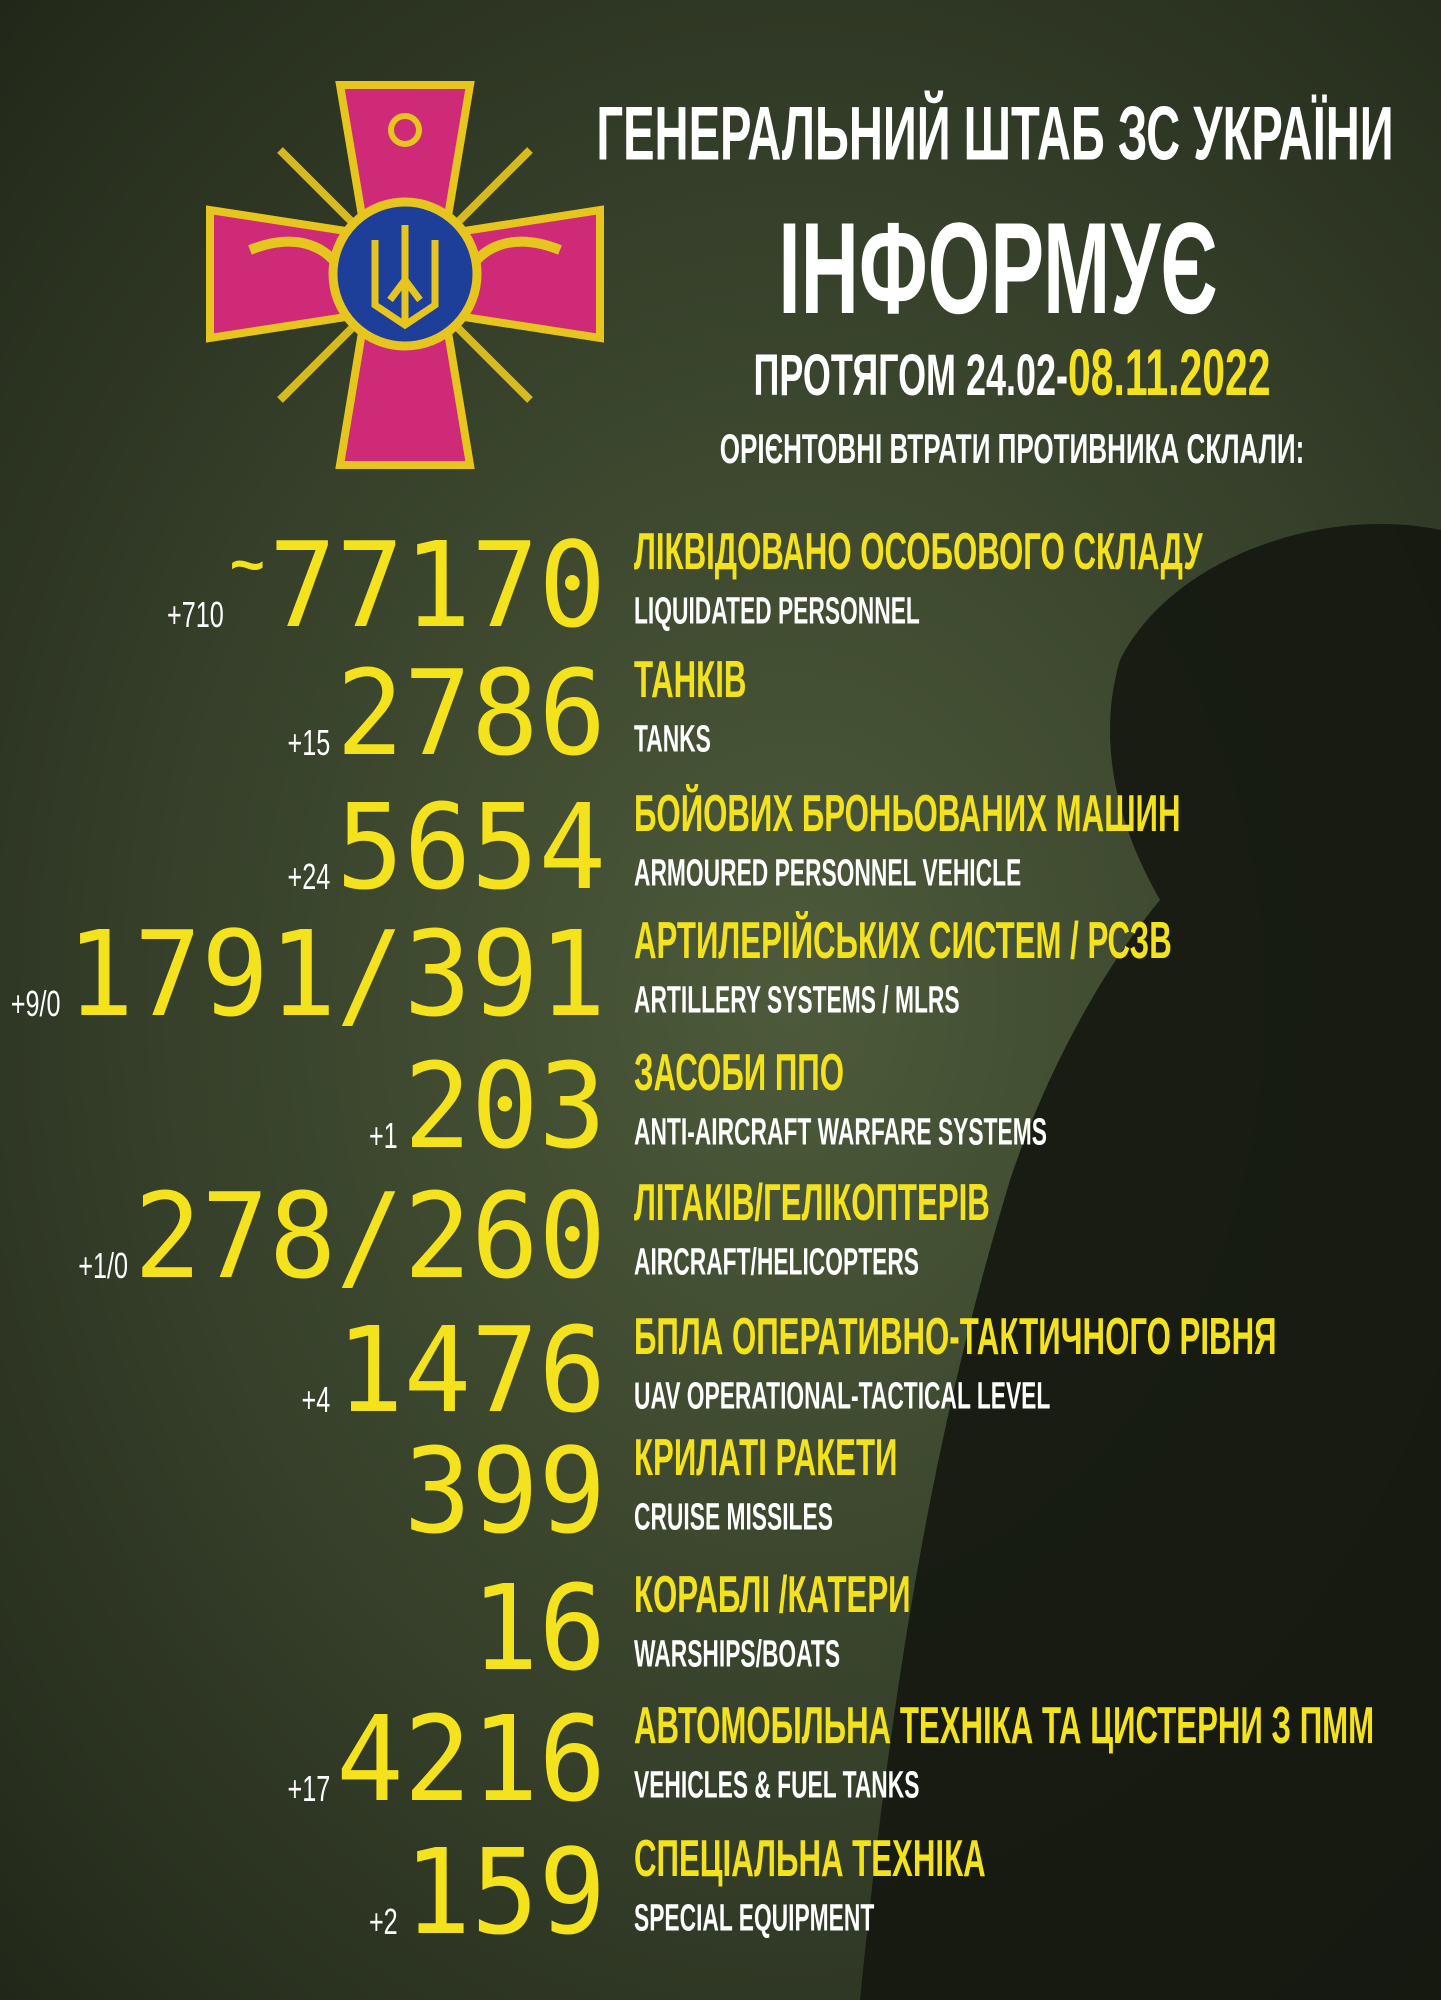 This screenshot has height=2000, width=1441. What do you see at coordinates (918, 552) in the screenshot?
I see `label-ua: ЛІКВІДОВАНО ОСОБОВОГО СКЛАДУ` at bounding box center [918, 552].